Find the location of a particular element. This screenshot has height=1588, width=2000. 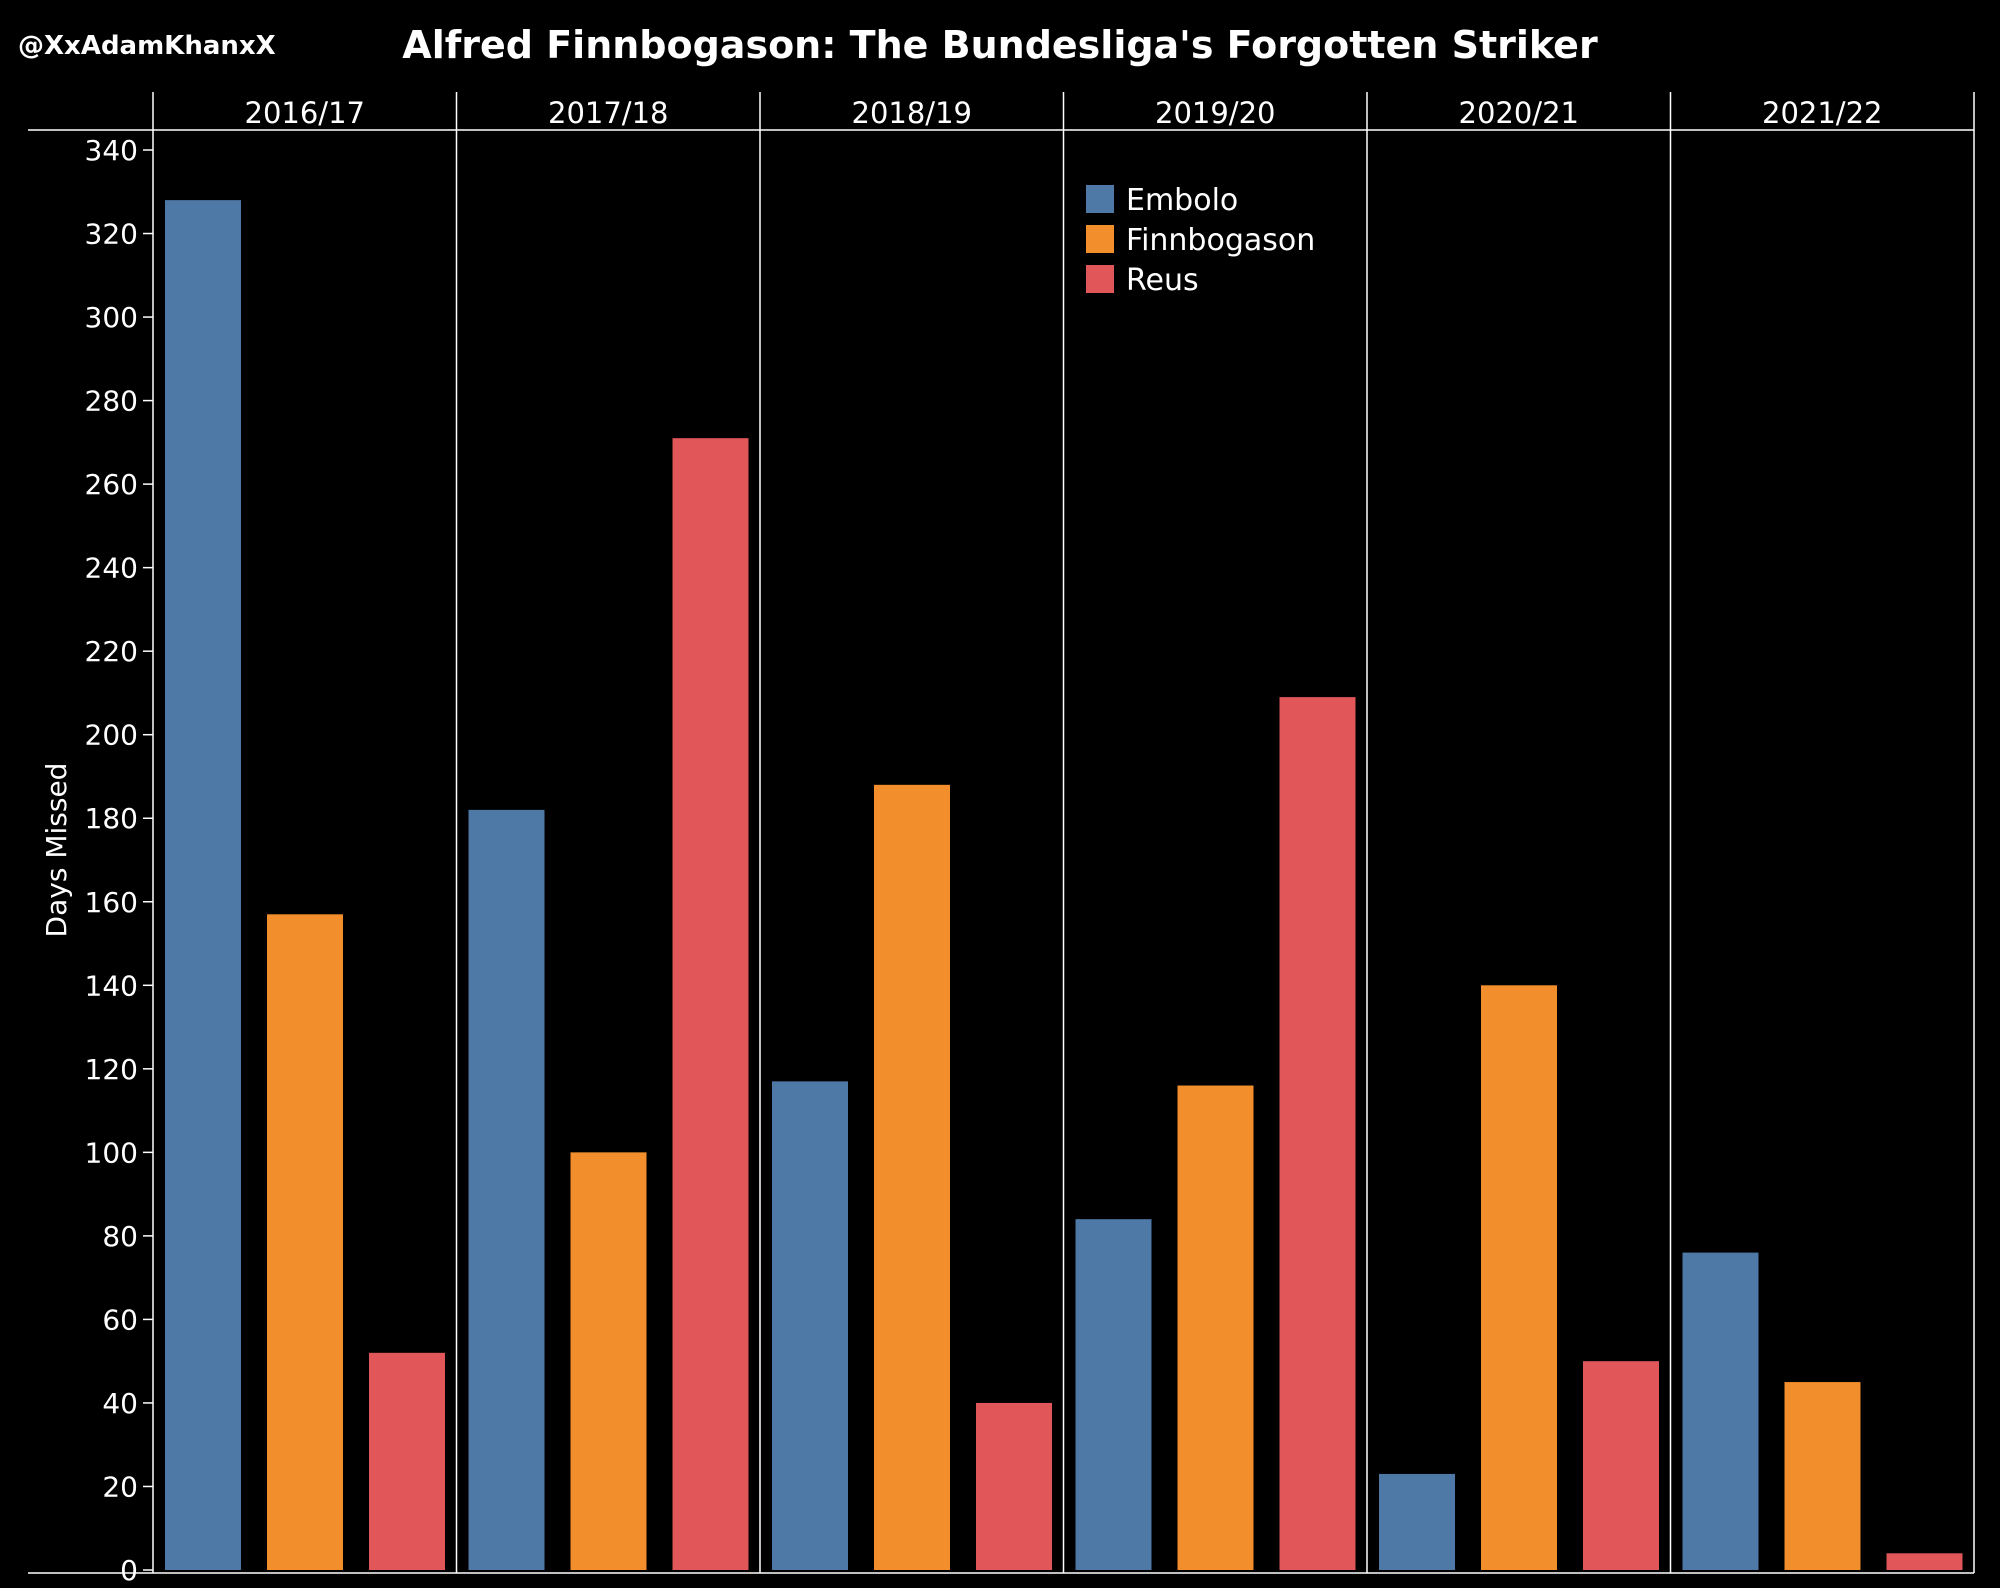

y-tick-label: 160 is located at coordinates (111, 902).